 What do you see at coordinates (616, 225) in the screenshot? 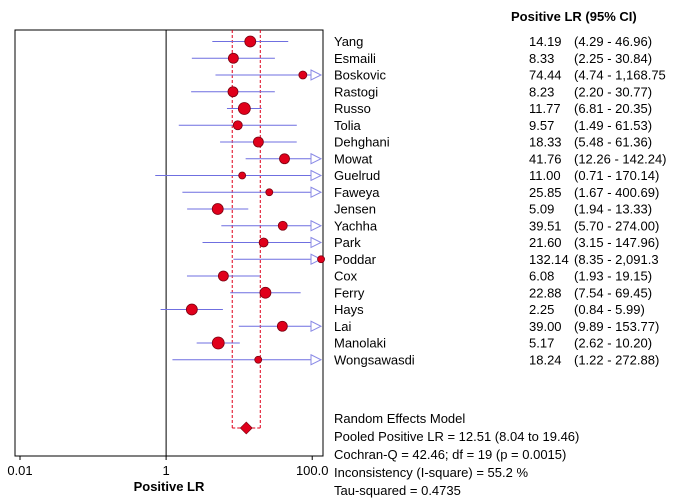
I see `study-ci: (5.70 - 274.00)` at bounding box center [616, 225].